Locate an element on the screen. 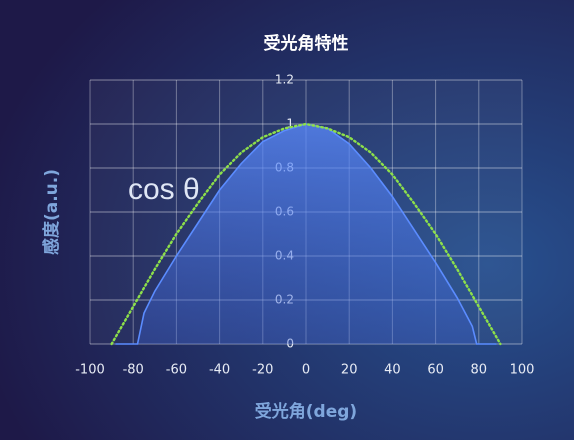  x-tick-label: 20 is located at coordinates (349, 370).